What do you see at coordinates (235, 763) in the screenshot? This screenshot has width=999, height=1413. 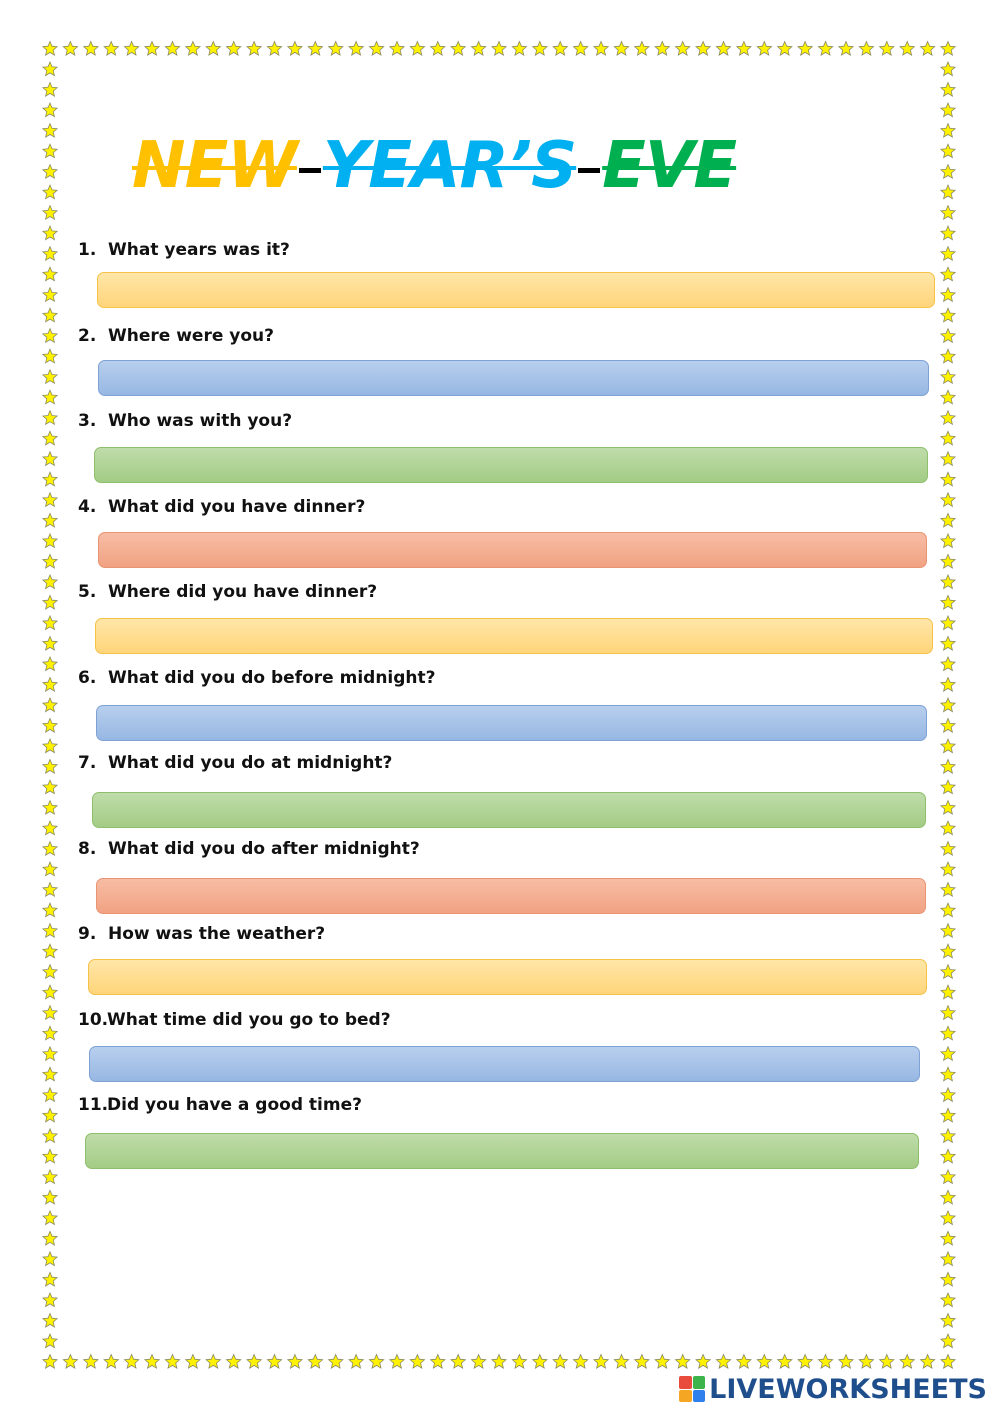 I see `question-7: 7. What did you do at midnight?` at bounding box center [235, 763].